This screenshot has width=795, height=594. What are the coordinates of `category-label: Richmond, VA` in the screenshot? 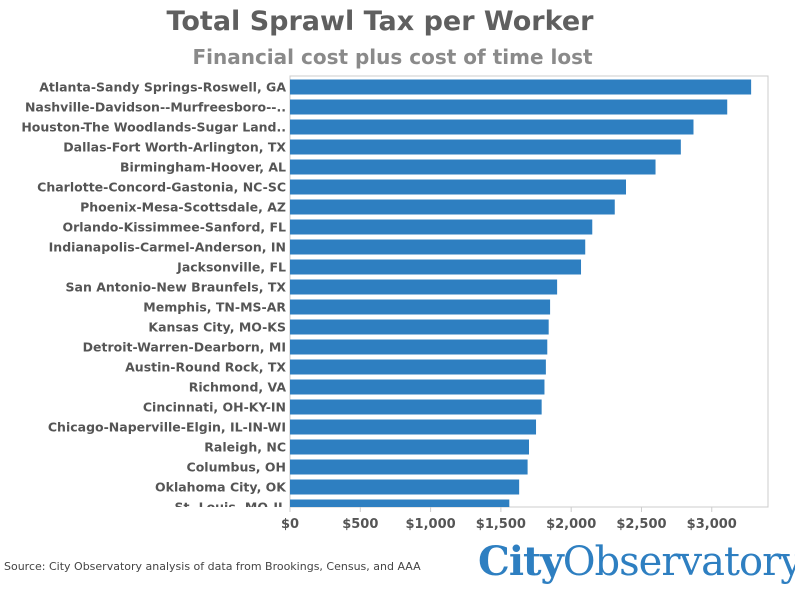 It's located at (238, 387).